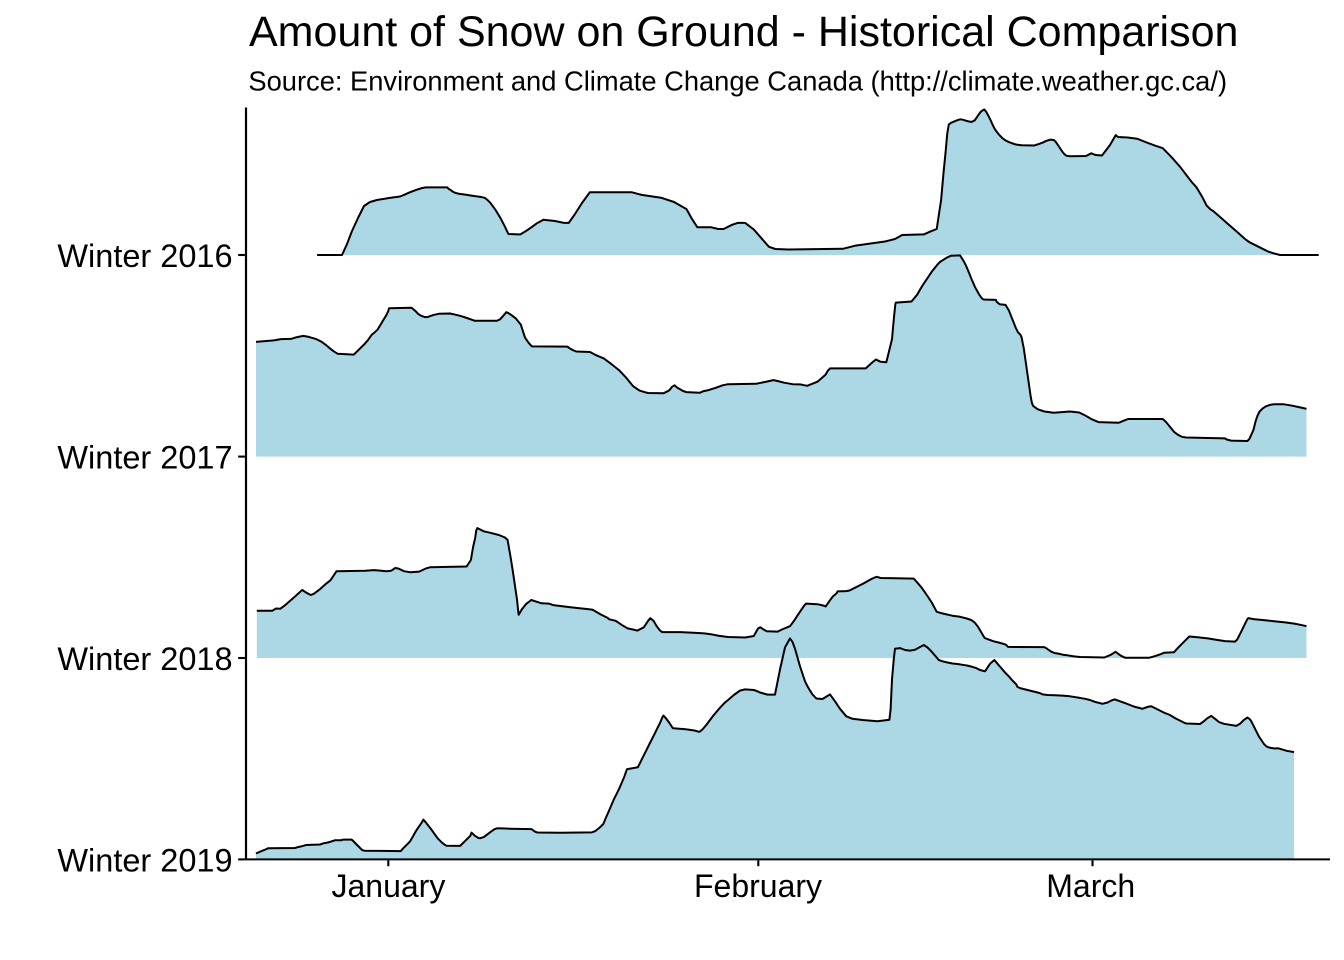 This screenshot has width=1344, height=960. Describe the element at coordinates (144, 256) in the screenshot. I see `svg-text: Winter 2016` at that location.